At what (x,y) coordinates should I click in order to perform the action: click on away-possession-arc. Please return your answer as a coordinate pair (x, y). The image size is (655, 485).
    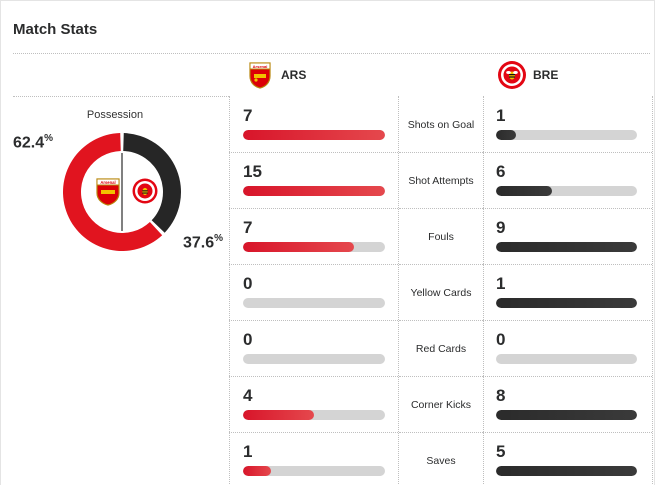
    Looking at the image, I should click on (152, 183).